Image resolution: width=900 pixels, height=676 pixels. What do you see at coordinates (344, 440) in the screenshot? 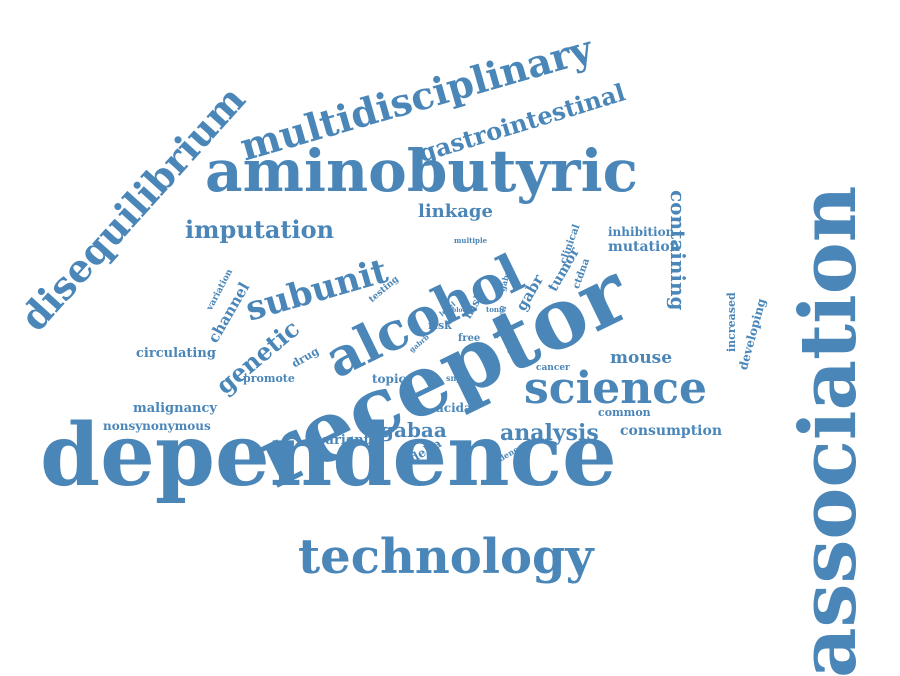
I see `word-variant: variant` at bounding box center [344, 440].